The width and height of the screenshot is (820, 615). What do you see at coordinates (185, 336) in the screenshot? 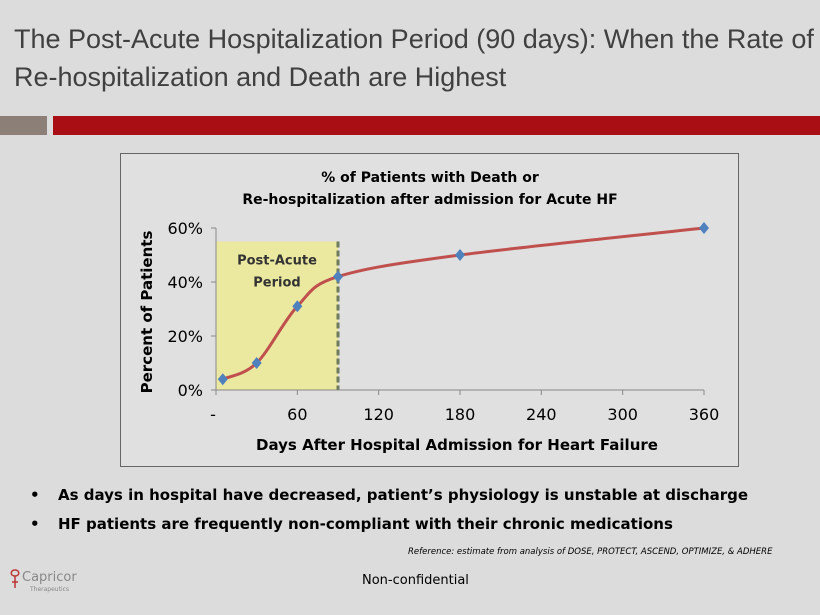
I see `y-tick-label: 20%` at bounding box center [185, 336].